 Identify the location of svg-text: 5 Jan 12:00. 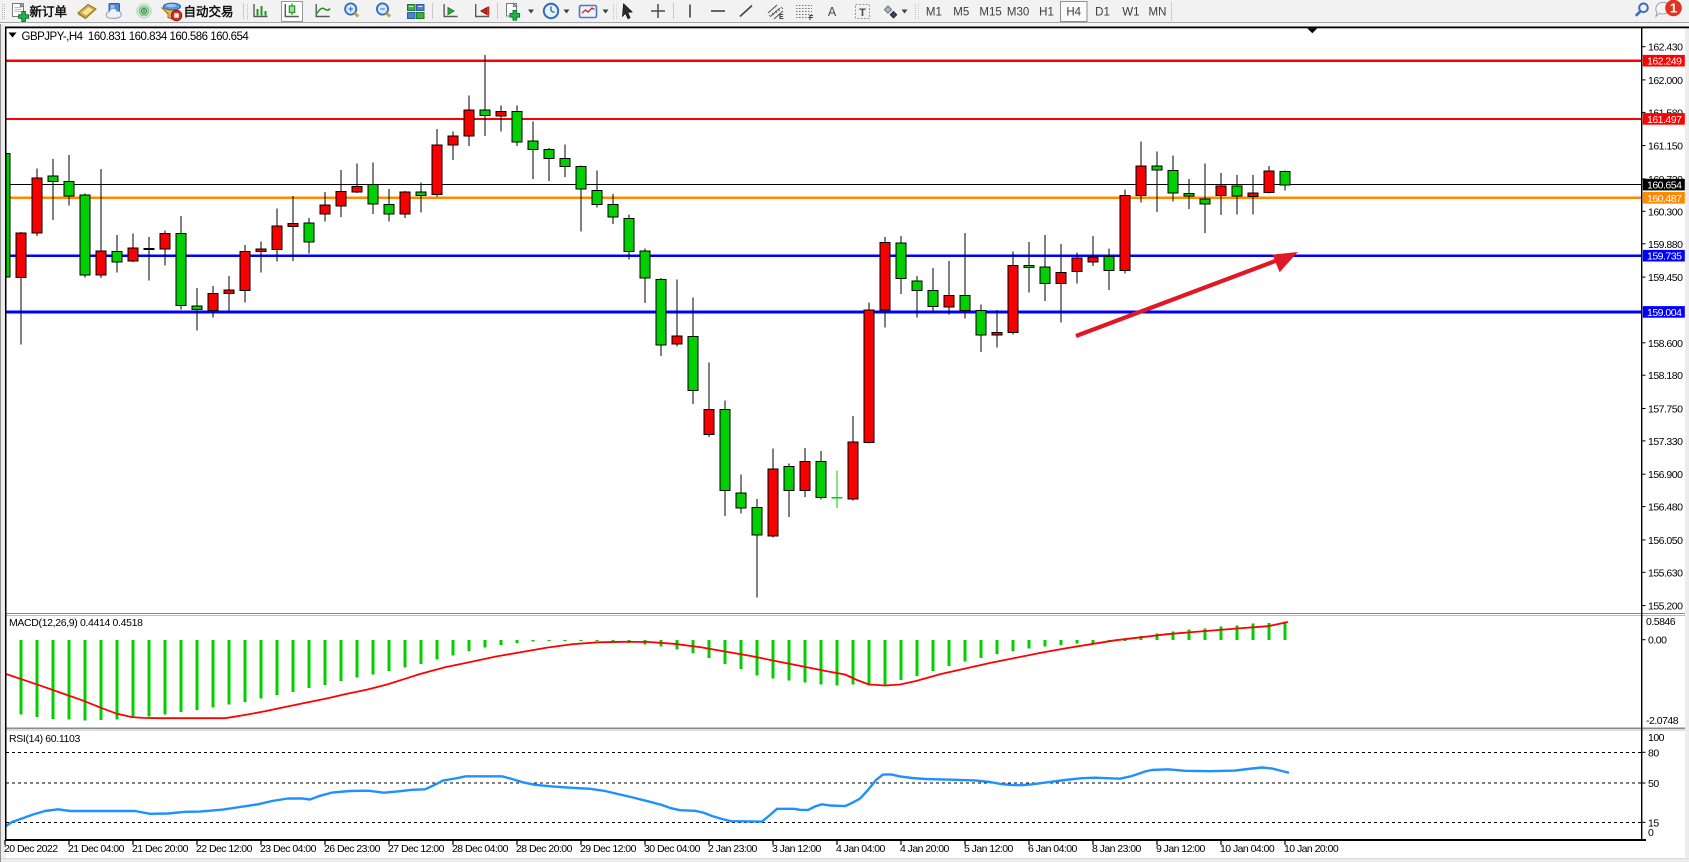
(989, 849).